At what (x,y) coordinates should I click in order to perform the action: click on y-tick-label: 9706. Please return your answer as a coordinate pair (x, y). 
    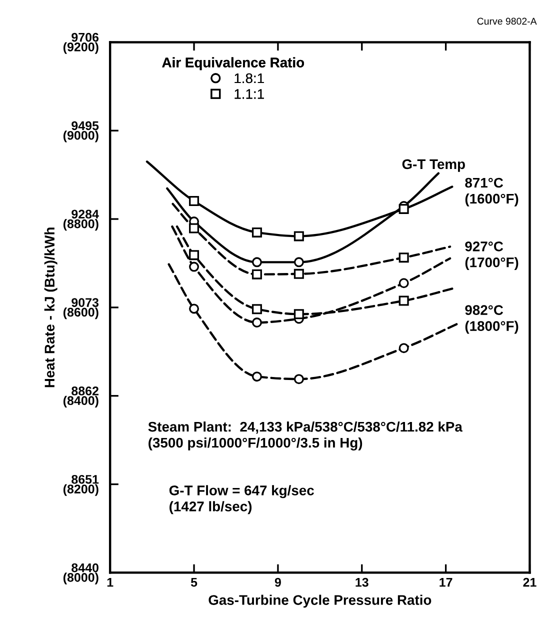
    Looking at the image, I should click on (85, 37).